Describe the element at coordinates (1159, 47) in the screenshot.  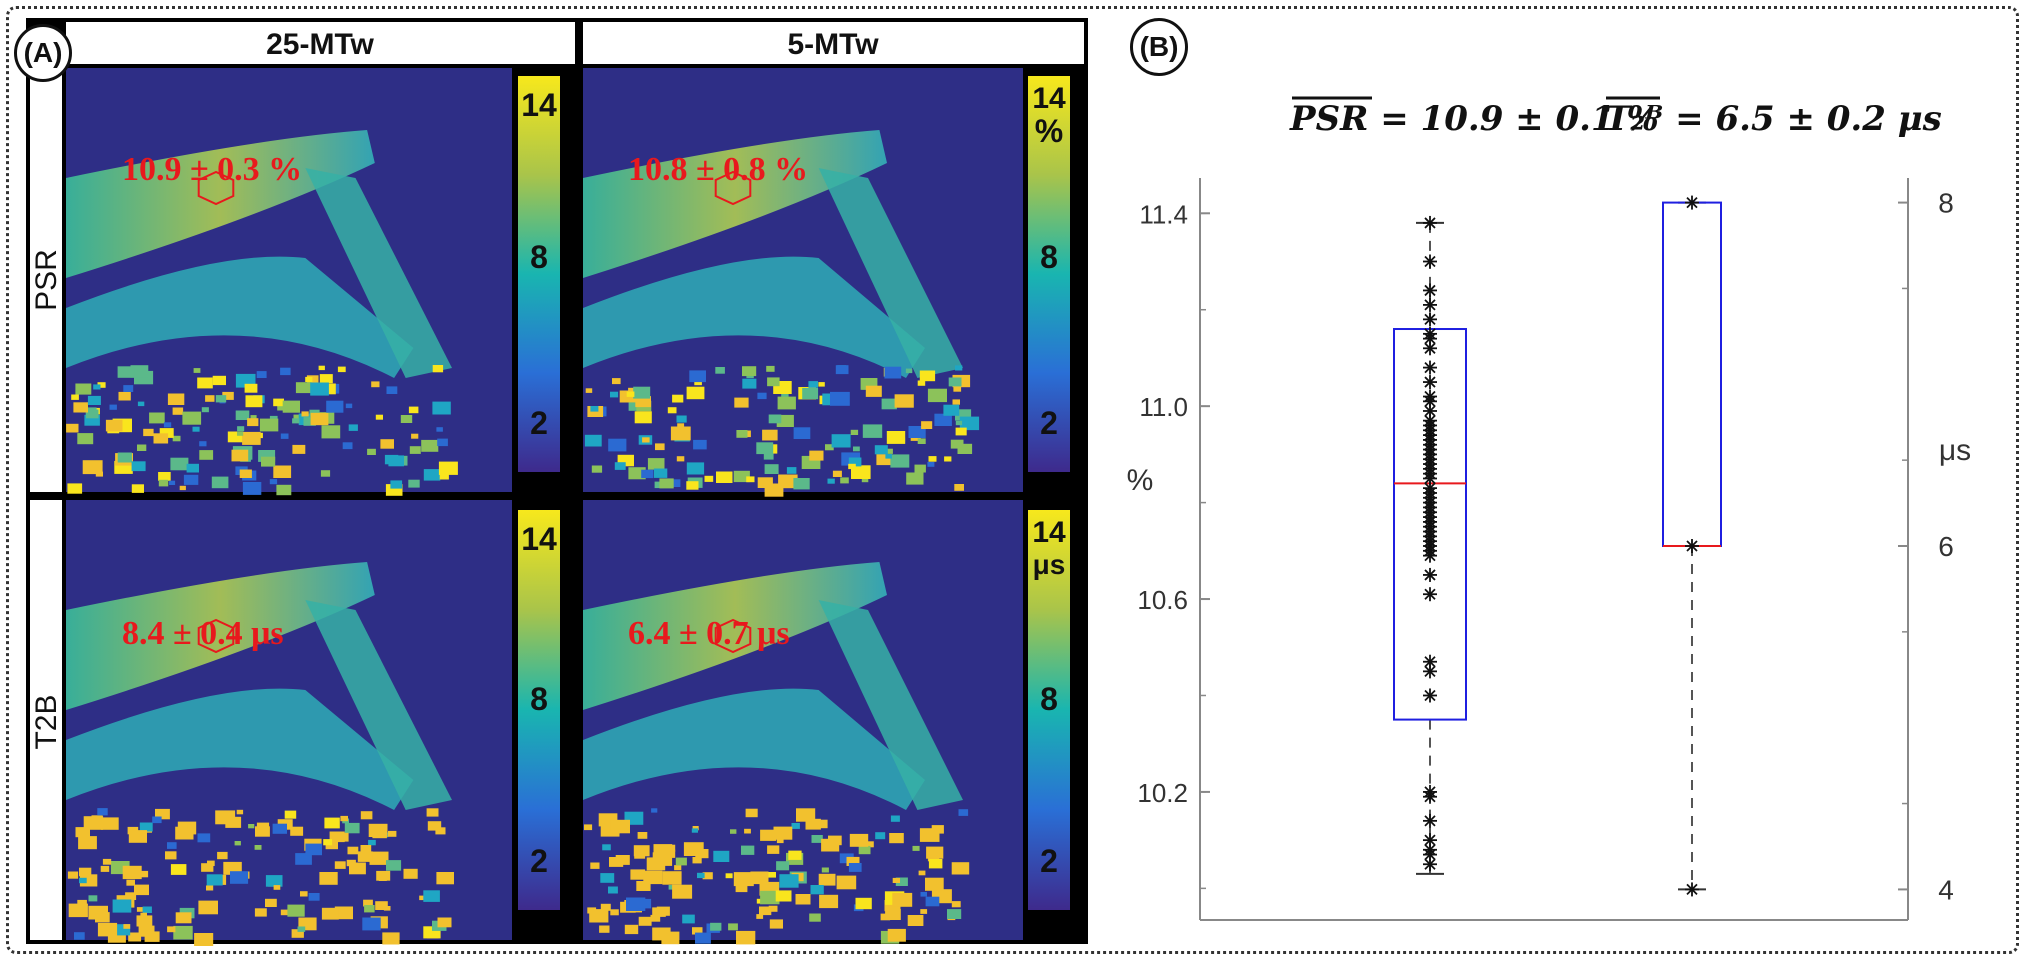
I see `panel-b-label: (B)` at that location.